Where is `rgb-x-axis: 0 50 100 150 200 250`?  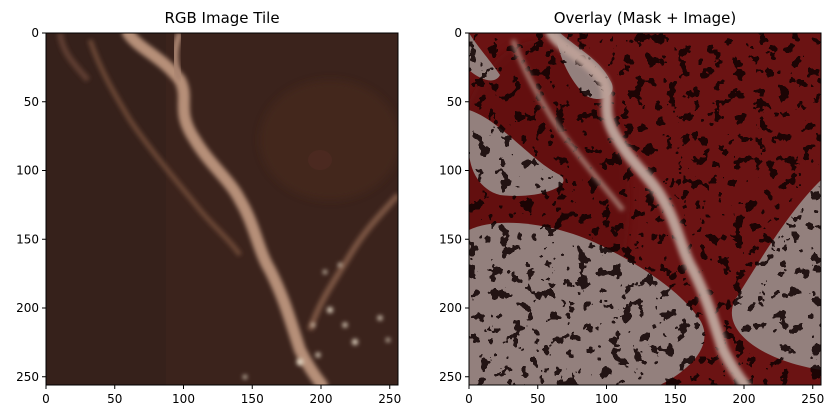 rgb-x-axis: 0 50 100 150 200 250 is located at coordinates (221, 395).